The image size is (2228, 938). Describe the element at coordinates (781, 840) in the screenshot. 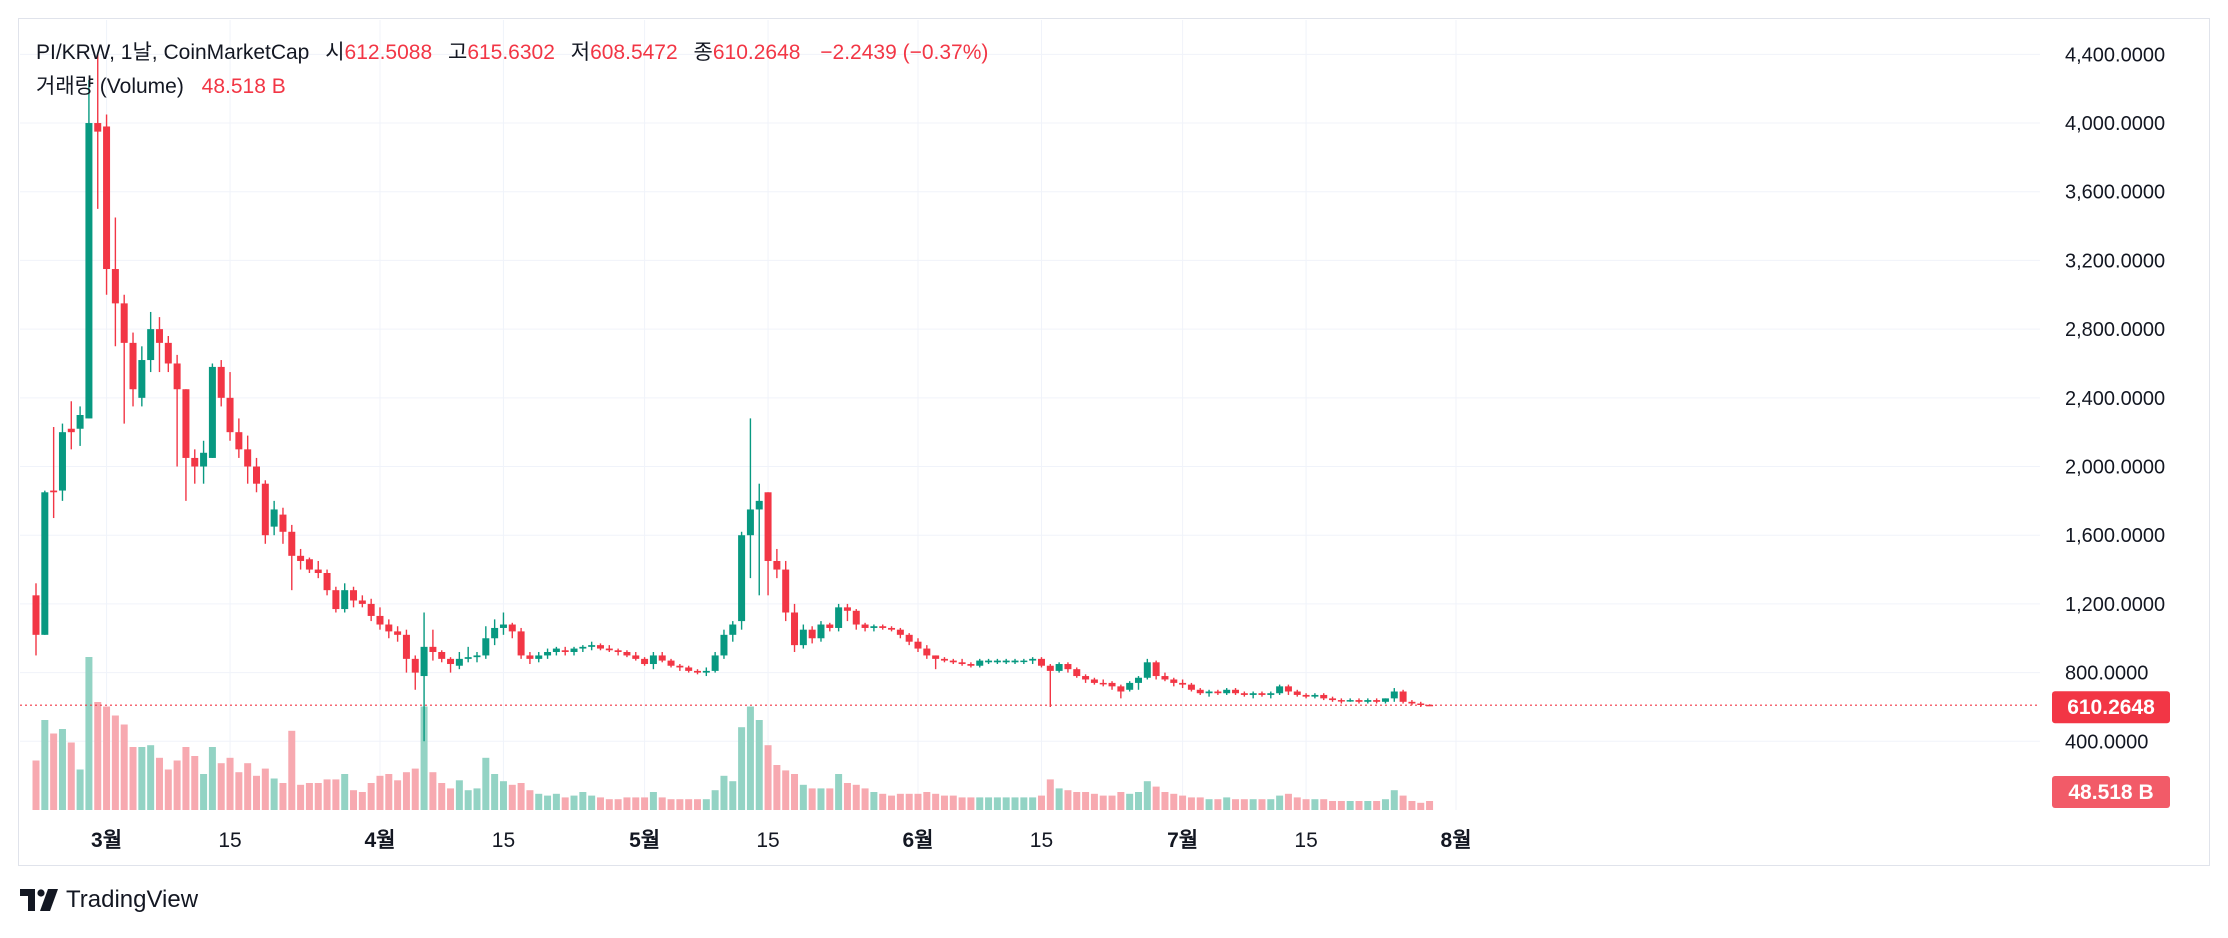

I see `time-axis: 3월 15 4월 15 5월 15 6월 15 7월 15 8월` at that location.